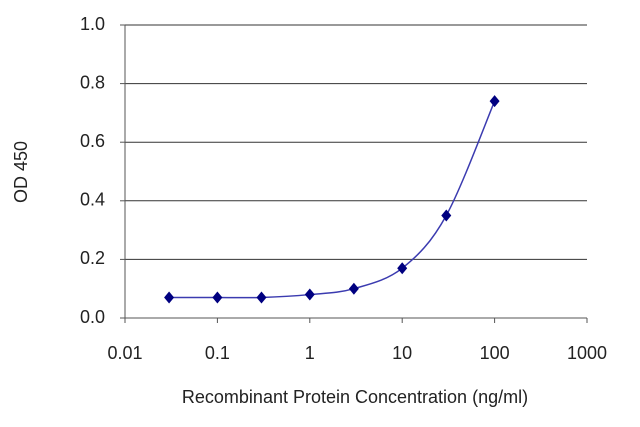  I want to click on y-tick-label: 1.0, so click(92, 24).